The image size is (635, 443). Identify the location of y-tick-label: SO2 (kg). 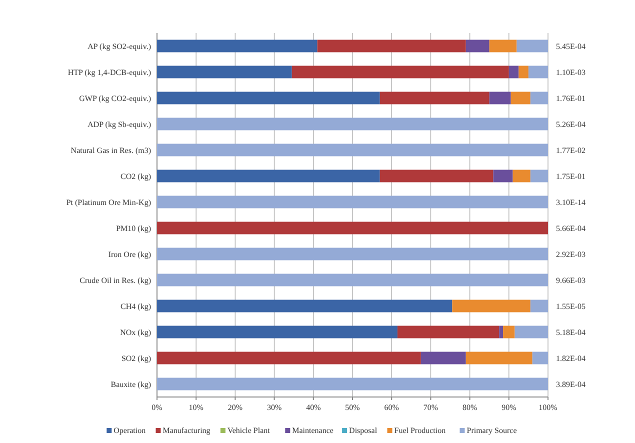
(136, 358).